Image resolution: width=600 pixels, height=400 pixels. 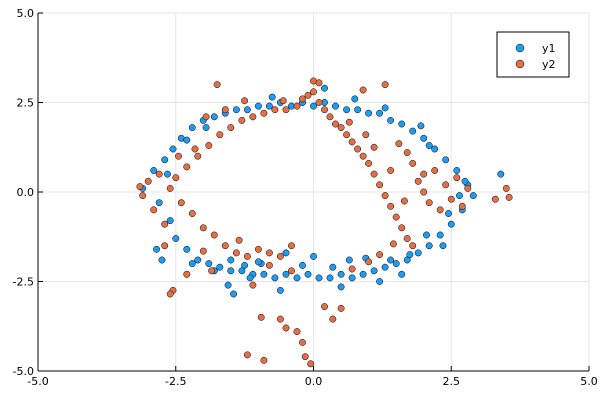 What do you see at coordinates (37, 381) in the screenshot?
I see `x-tick-label: -5.0` at bounding box center [37, 381].